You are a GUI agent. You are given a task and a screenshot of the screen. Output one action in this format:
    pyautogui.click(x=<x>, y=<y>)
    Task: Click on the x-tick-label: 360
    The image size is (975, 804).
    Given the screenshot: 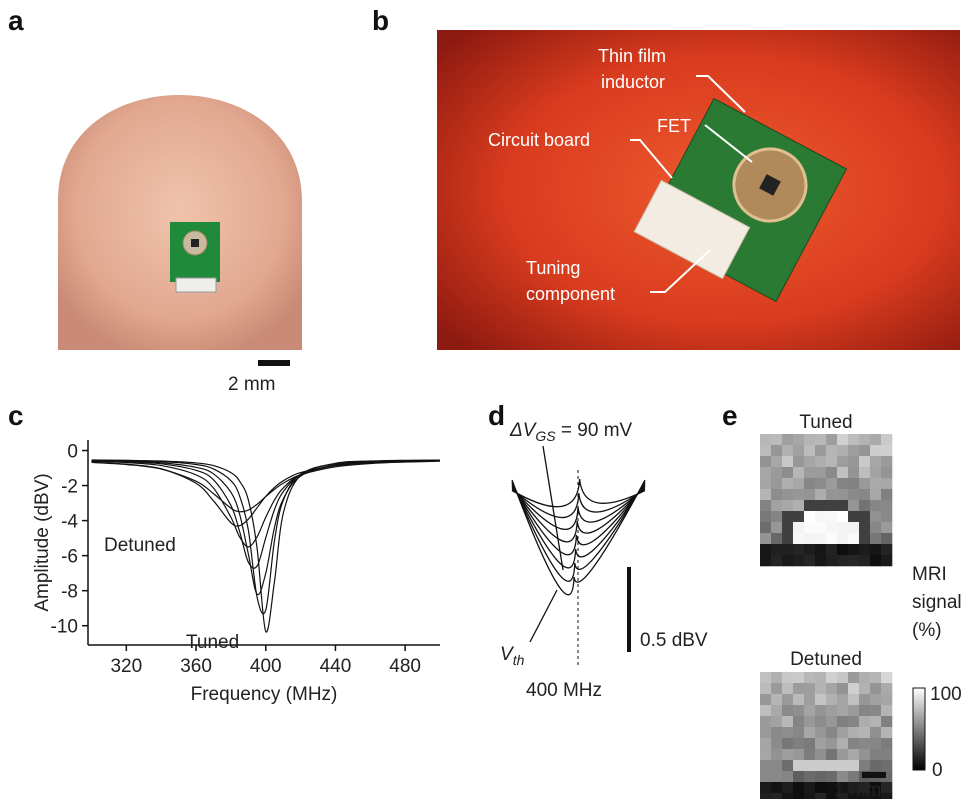 What is the action you would take?
    pyautogui.click(x=196, y=666)
    